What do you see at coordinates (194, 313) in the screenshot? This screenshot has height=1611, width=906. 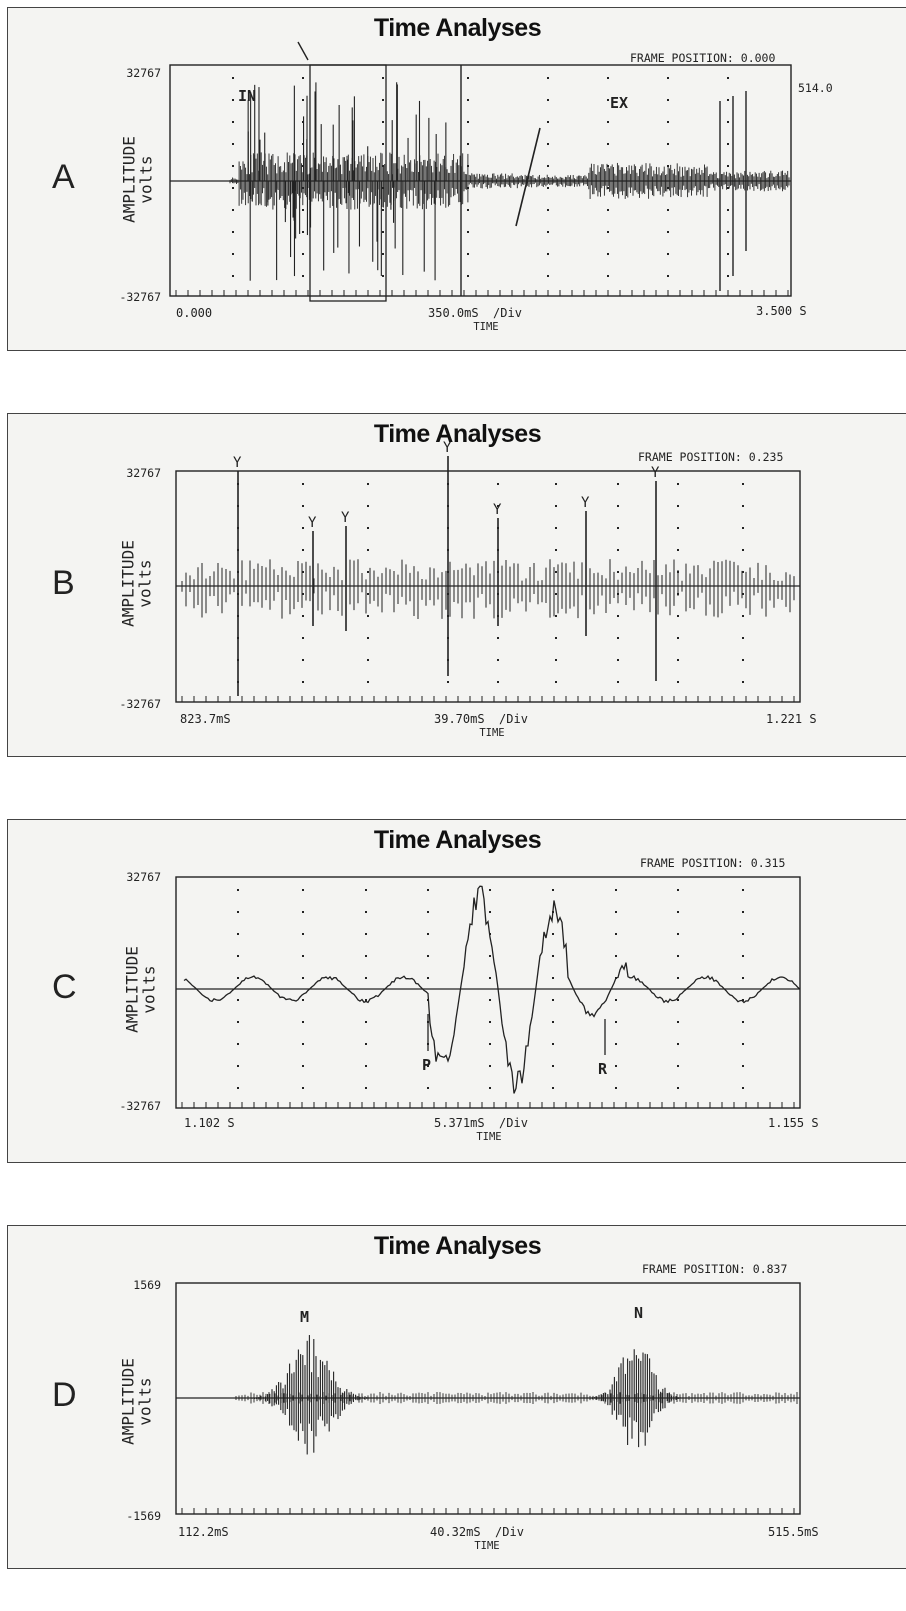 I see `x-start-label: 0.000` at bounding box center [194, 313].